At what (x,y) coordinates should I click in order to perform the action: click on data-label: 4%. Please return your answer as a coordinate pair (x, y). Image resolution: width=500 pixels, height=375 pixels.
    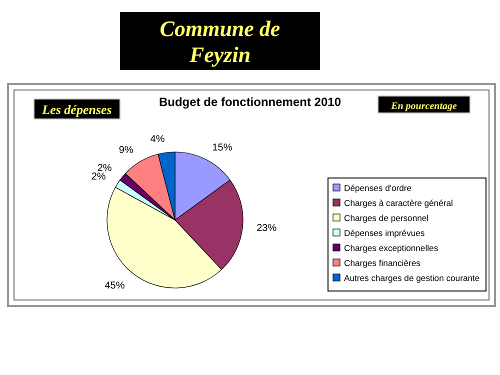
    Looking at the image, I should click on (157, 140).